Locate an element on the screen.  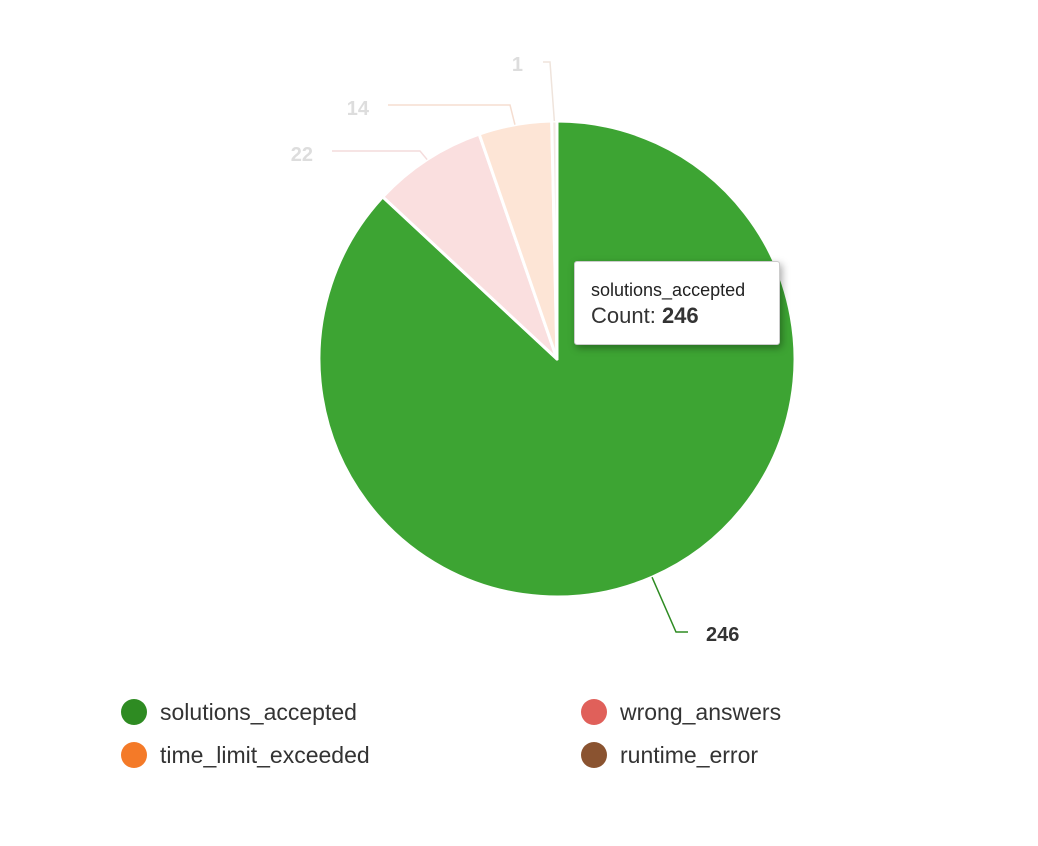
data-label: 22 is located at coordinates (302, 155).